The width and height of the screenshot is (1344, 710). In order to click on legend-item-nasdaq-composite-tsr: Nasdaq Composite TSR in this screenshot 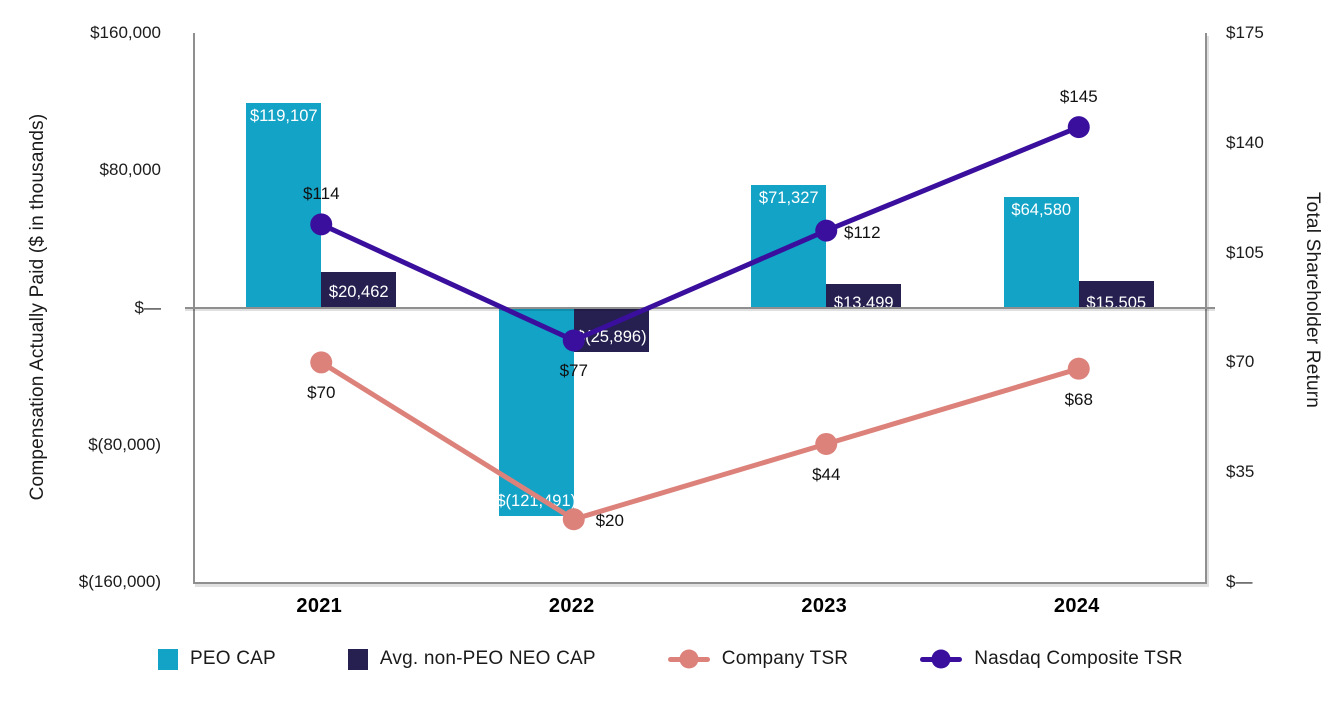, I will do `click(1051, 659)`.